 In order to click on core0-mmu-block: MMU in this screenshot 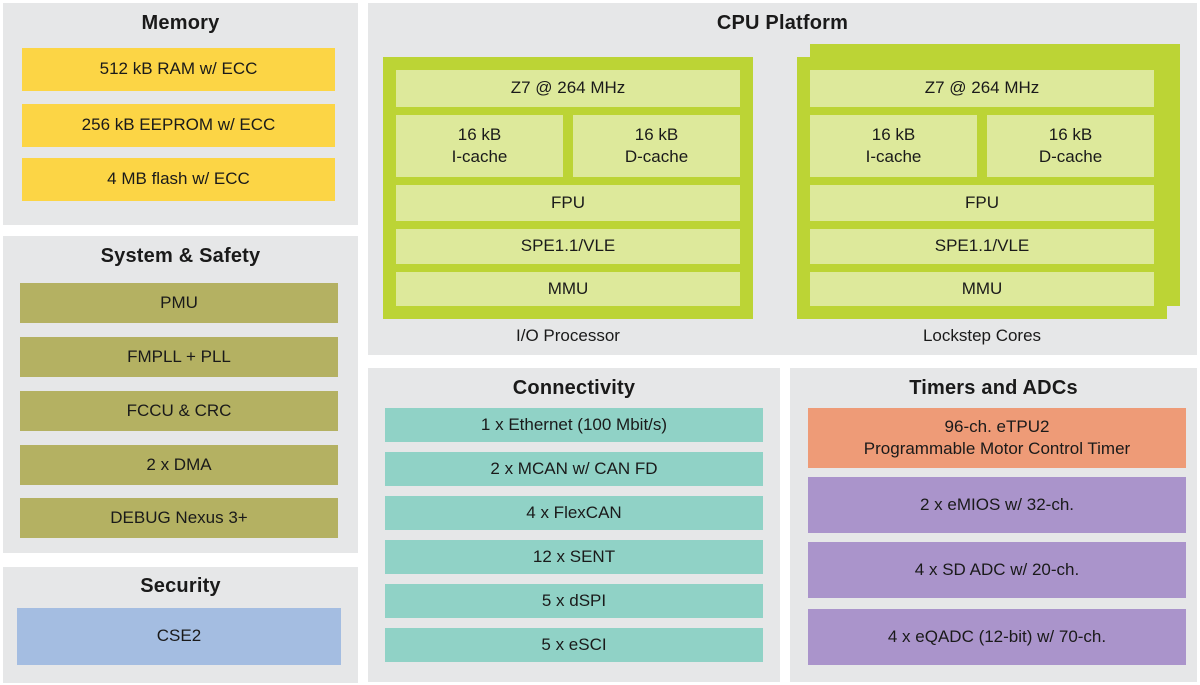, I will do `click(568, 289)`.